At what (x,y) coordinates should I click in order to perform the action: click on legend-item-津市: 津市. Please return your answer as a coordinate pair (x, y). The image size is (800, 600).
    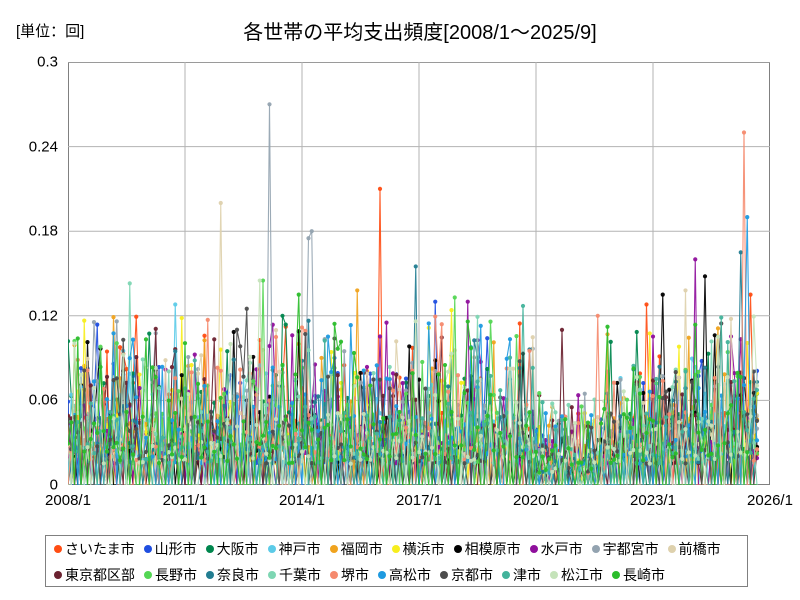
    Looking at the image, I should click on (521, 575).